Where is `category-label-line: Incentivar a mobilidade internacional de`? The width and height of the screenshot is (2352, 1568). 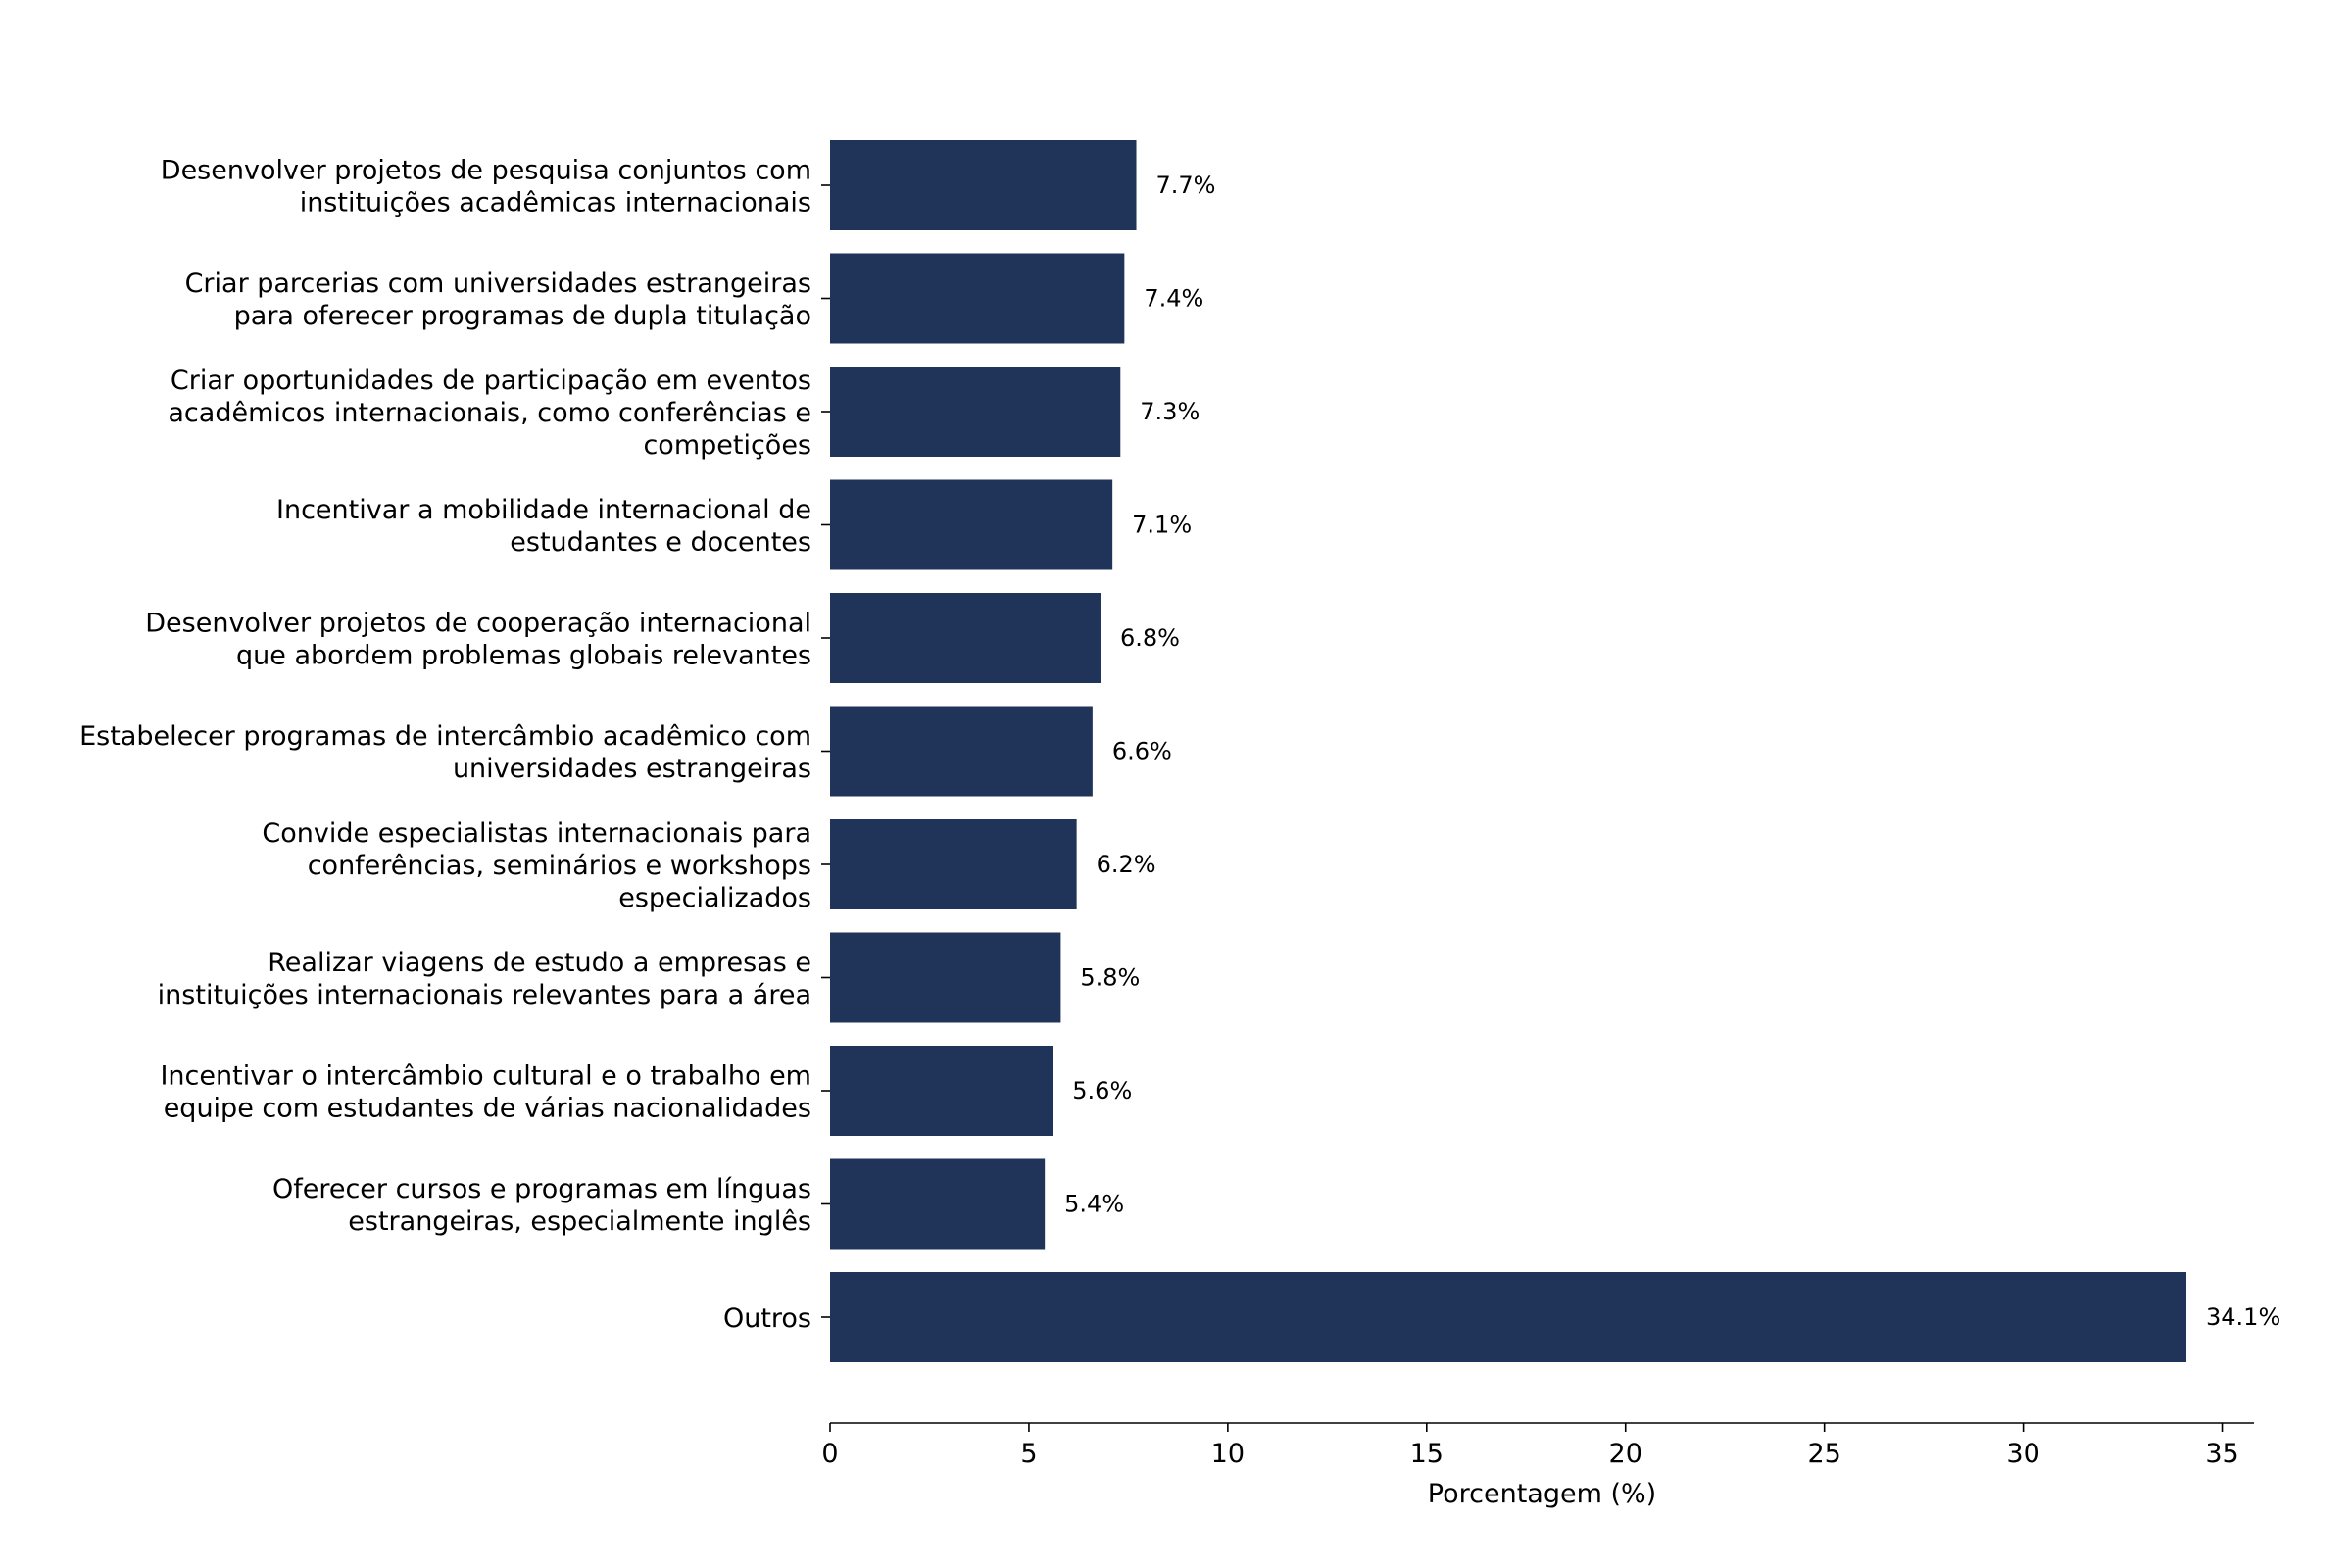 category-label-line: Incentivar a mobilidade internacional de is located at coordinates (543, 510).